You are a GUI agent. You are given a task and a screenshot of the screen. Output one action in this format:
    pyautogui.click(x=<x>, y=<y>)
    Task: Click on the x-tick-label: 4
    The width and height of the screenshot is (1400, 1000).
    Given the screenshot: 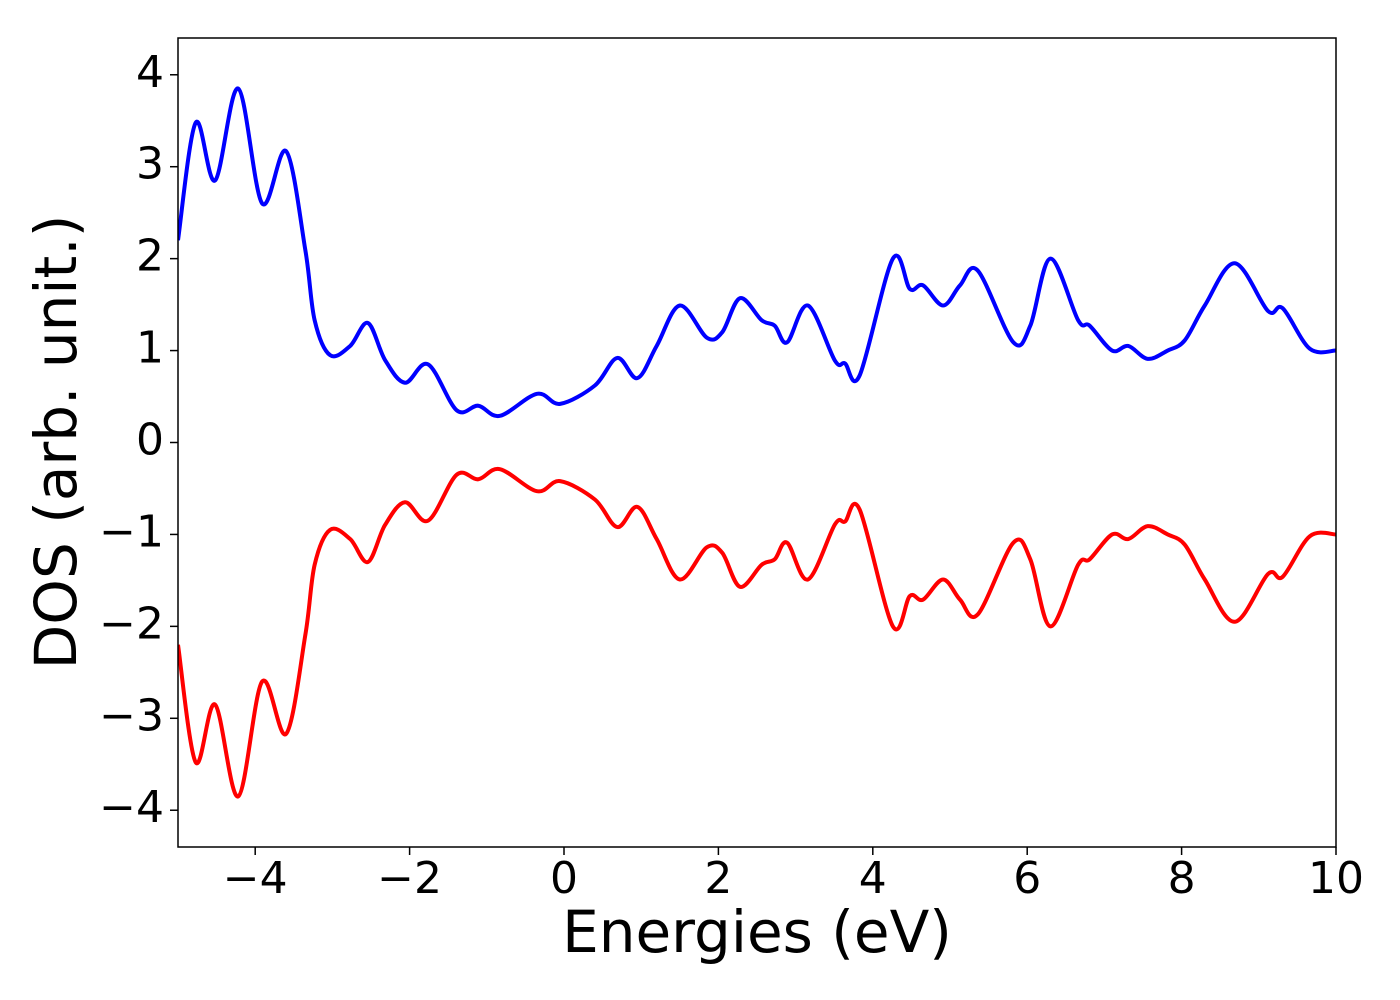 What is the action you would take?
    pyautogui.click(x=873, y=878)
    